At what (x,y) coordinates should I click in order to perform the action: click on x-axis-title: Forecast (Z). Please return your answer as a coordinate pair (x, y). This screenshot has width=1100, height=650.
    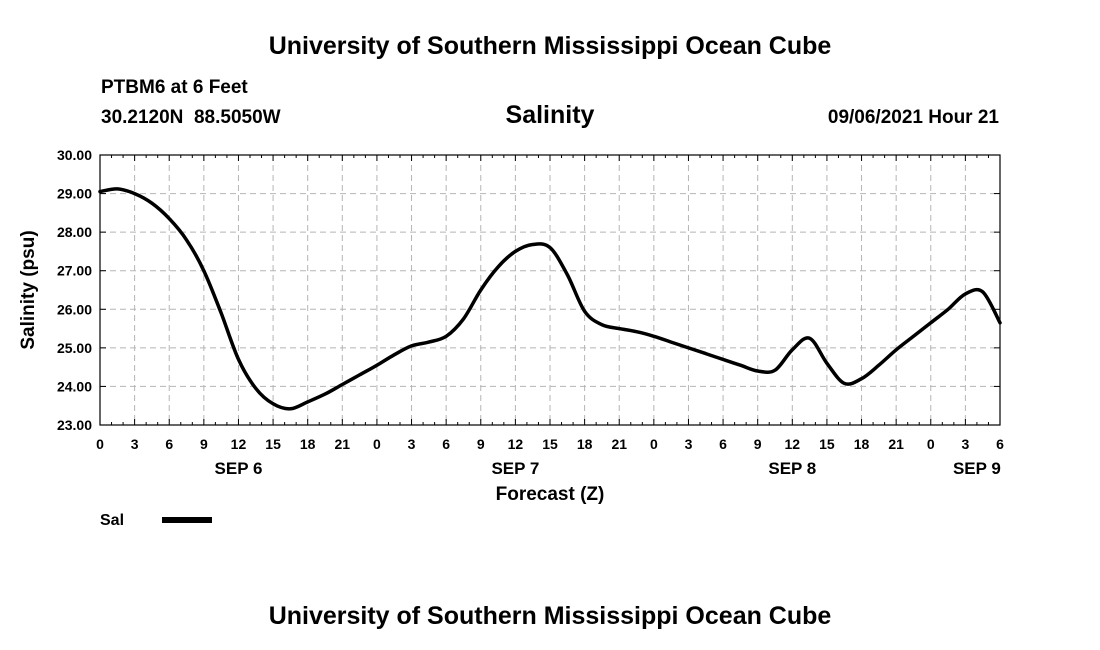
    Looking at the image, I should click on (550, 494).